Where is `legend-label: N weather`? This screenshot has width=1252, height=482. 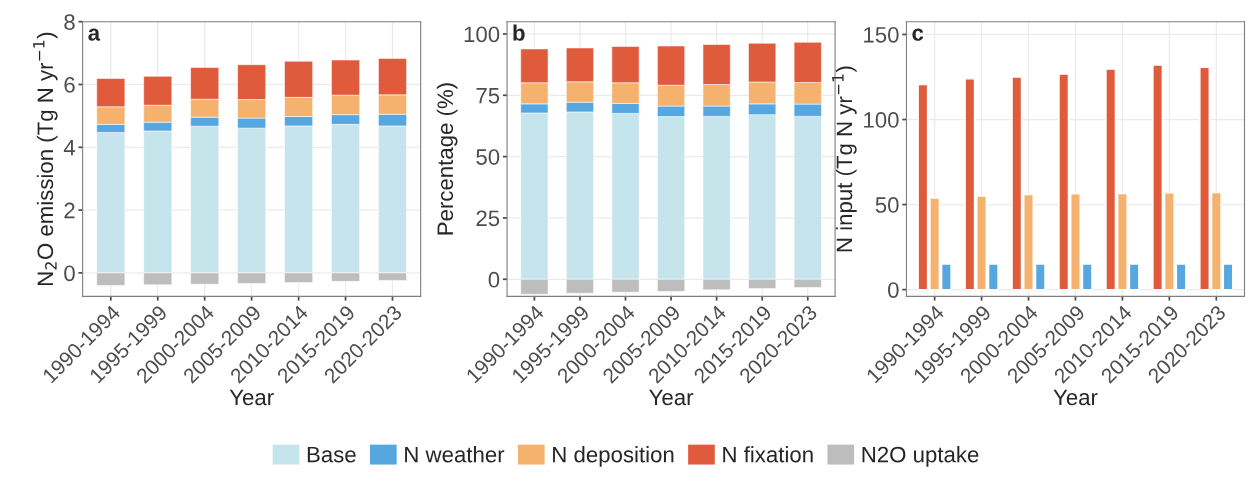 legend-label: N weather is located at coordinates (455, 454).